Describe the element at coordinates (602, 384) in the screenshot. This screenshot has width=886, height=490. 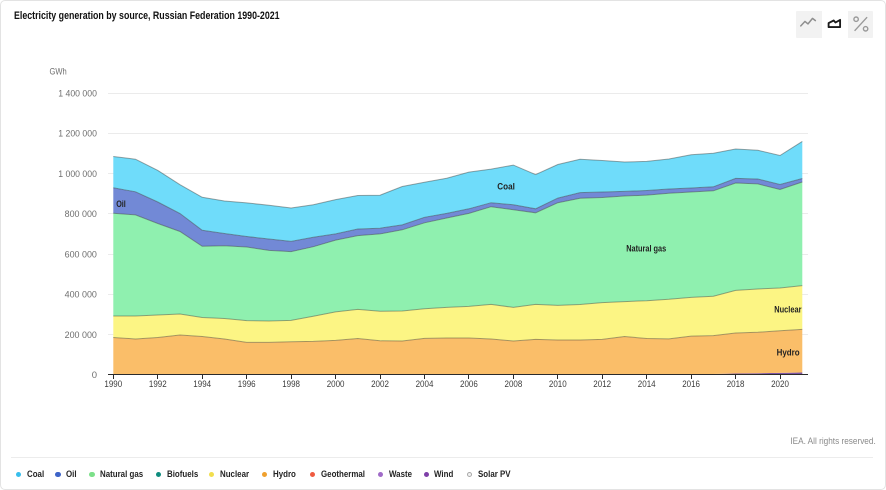
I see `svg-text: 2012` at that location.